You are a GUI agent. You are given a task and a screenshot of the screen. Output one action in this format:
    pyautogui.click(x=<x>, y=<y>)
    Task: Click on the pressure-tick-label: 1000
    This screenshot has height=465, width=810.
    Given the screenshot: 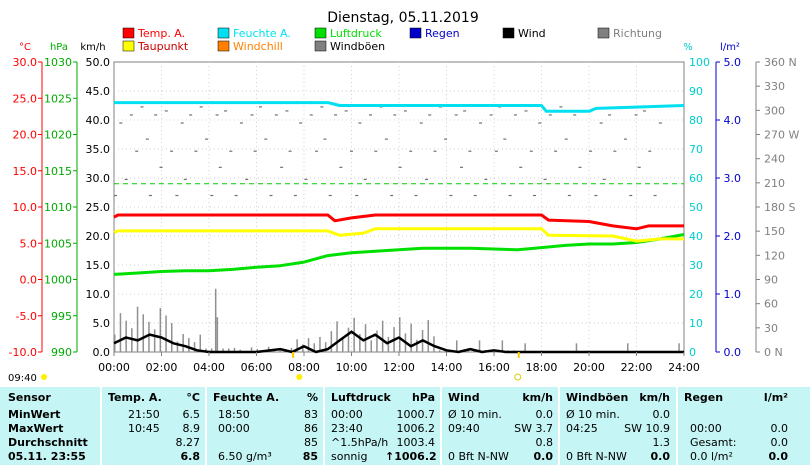 What is the action you would take?
    pyautogui.click(x=58, y=280)
    